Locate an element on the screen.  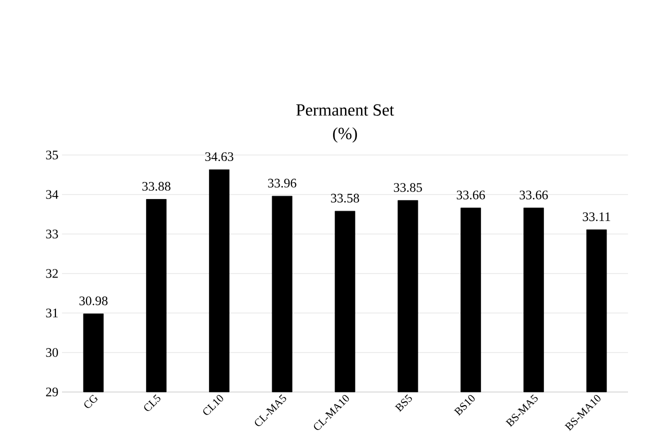
y-tick-label: 32 is located at coordinates (52, 273).